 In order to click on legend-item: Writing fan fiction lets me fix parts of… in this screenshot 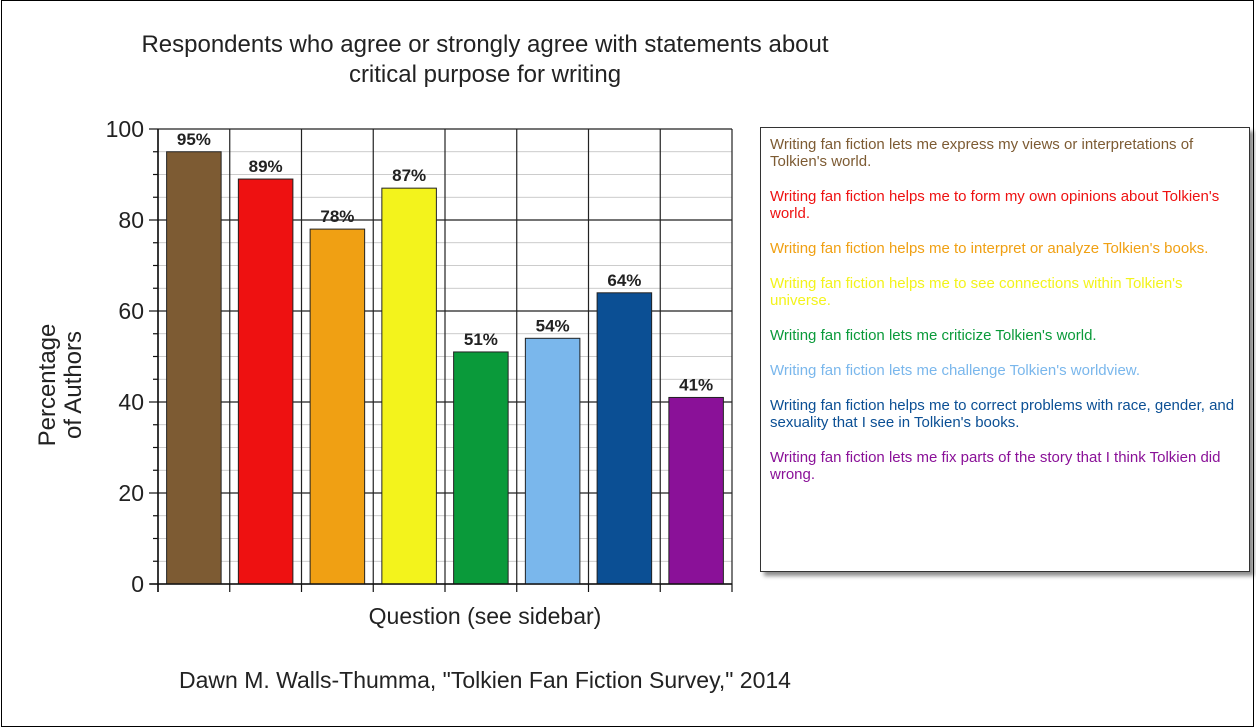, I will do `click(995, 466)`.